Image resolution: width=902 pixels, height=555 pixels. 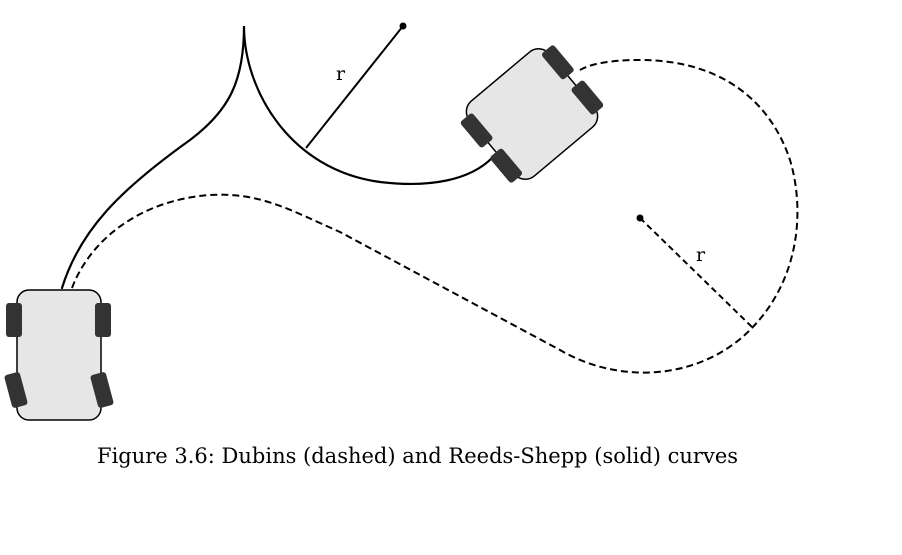 I want to click on radius-center-solid, so click(x=403, y=26).